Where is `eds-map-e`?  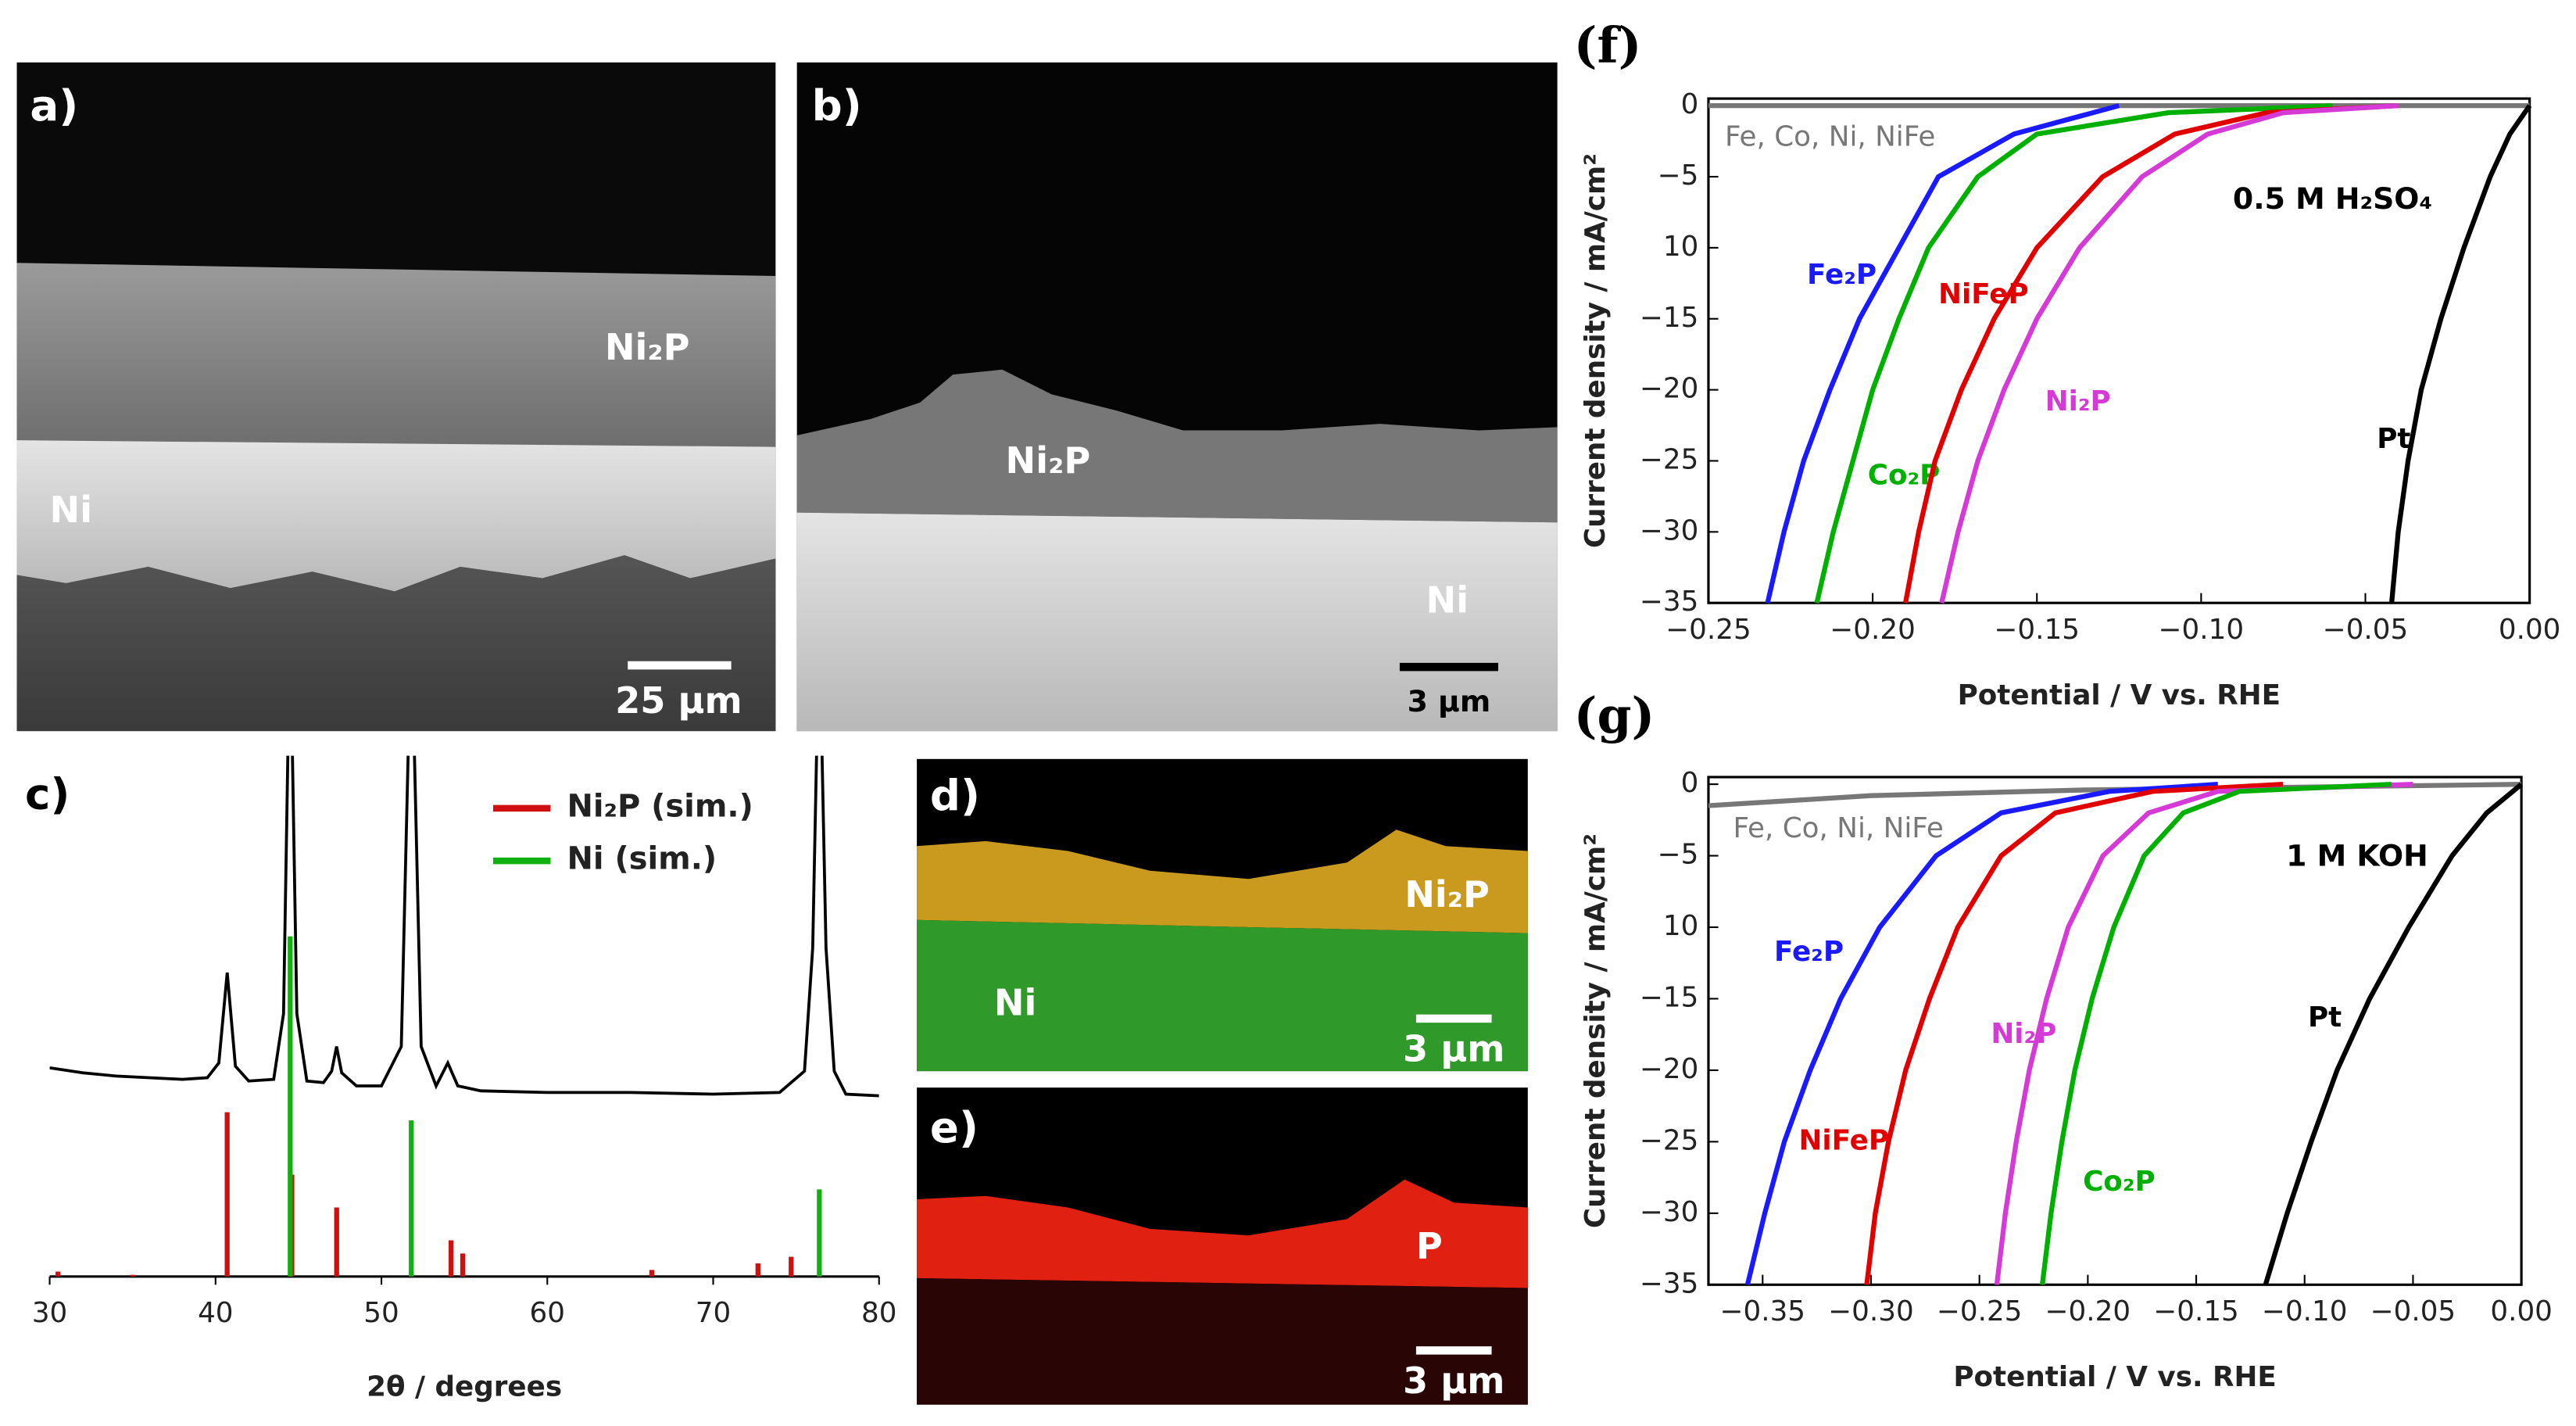
eds-map-e is located at coordinates (1222, 1246).